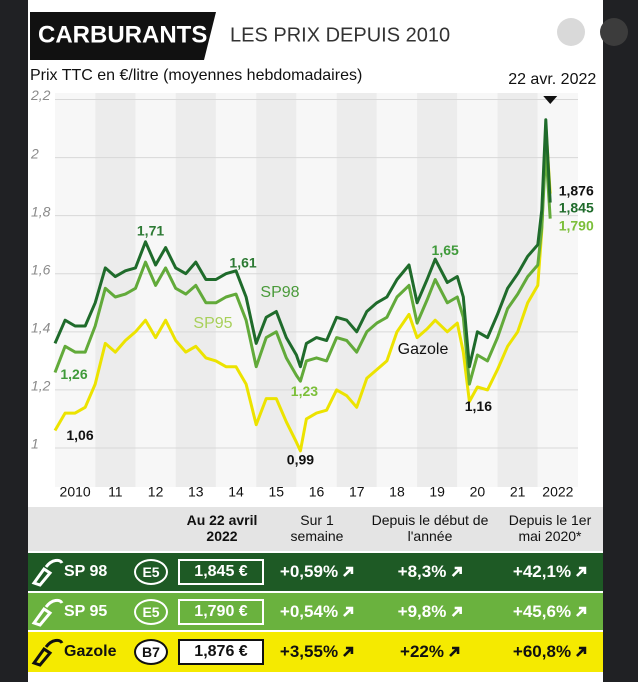 The height and width of the screenshot is (682, 638). Describe the element at coordinates (552, 79) in the screenshot. I see `marker-label: 22 avr. 2022` at that location.